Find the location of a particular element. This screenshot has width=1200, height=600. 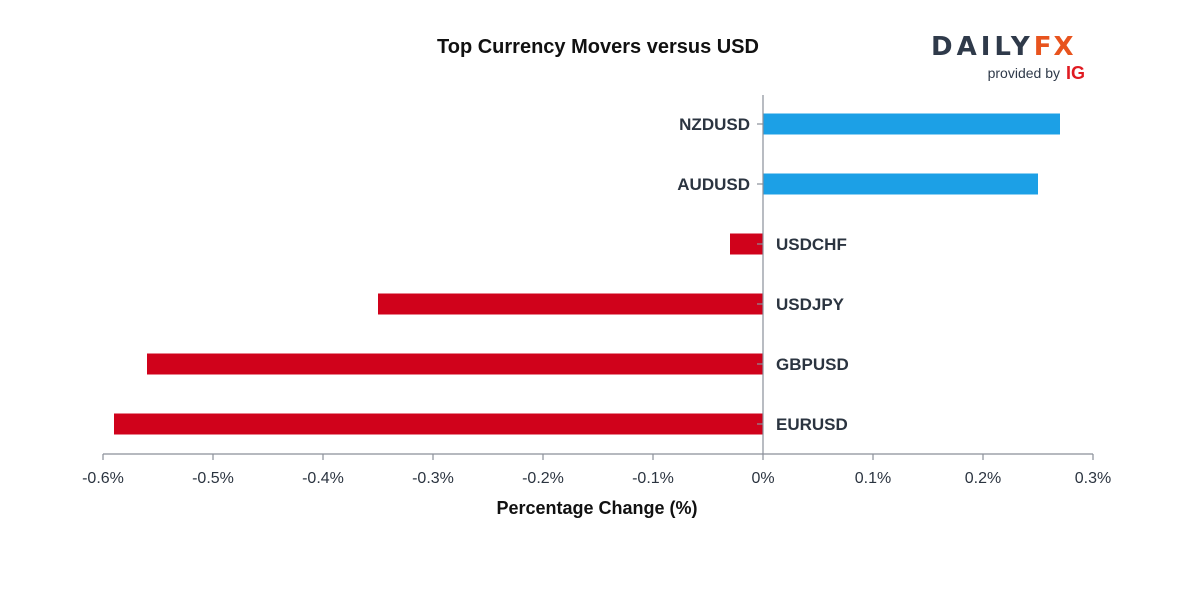

x-tick-label: -0.4% is located at coordinates (323, 478).